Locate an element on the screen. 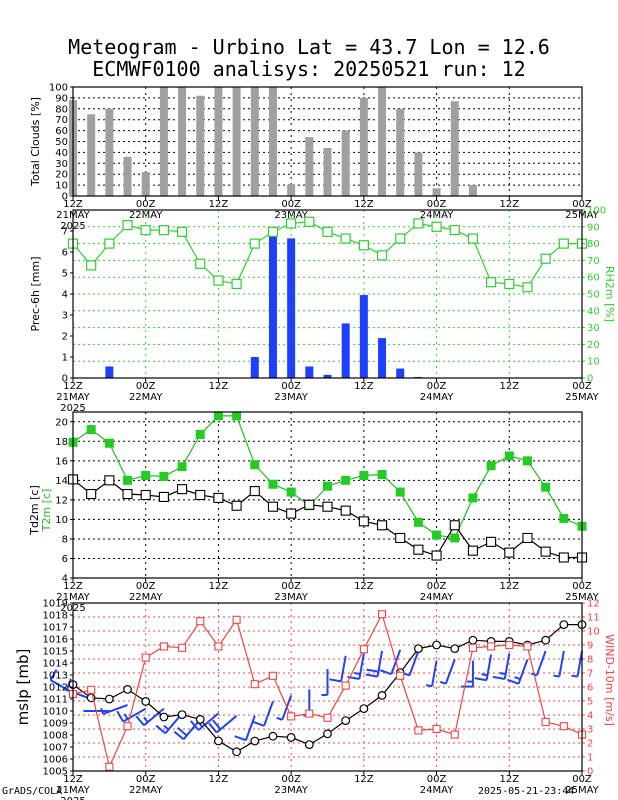 The image size is (618, 800). clouds-y-tick-label: 40 is located at coordinates (61, 153).